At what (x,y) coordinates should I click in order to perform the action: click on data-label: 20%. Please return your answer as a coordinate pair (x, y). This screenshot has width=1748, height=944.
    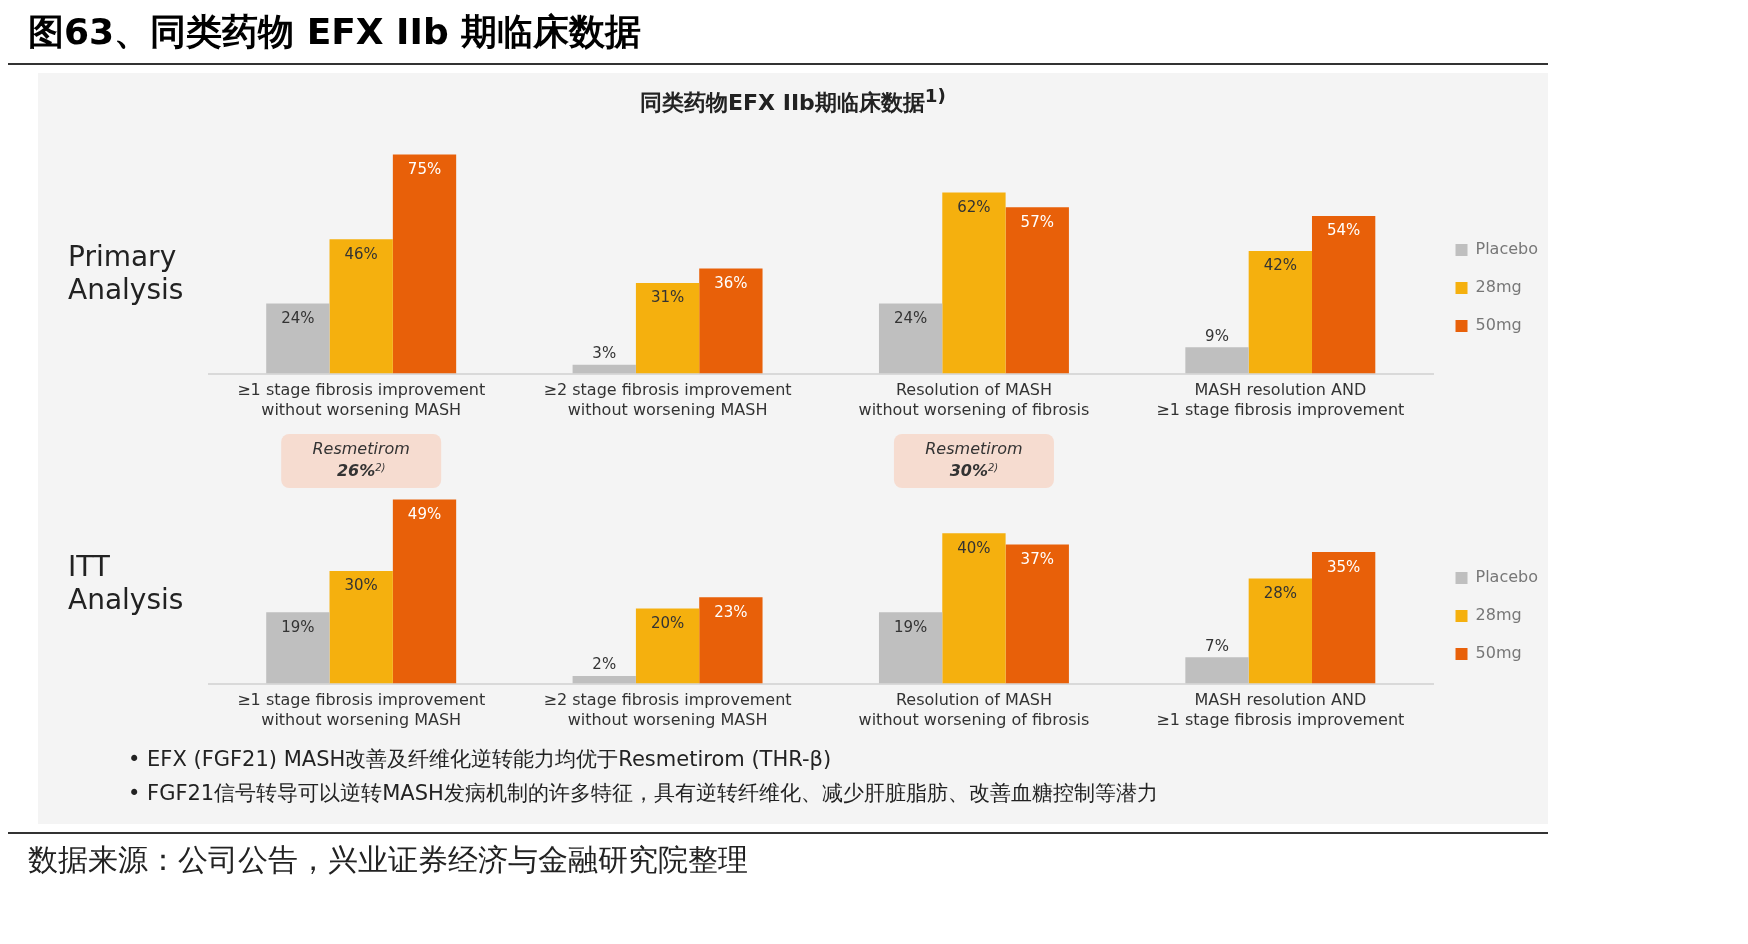
    Looking at the image, I should click on (667, 623).